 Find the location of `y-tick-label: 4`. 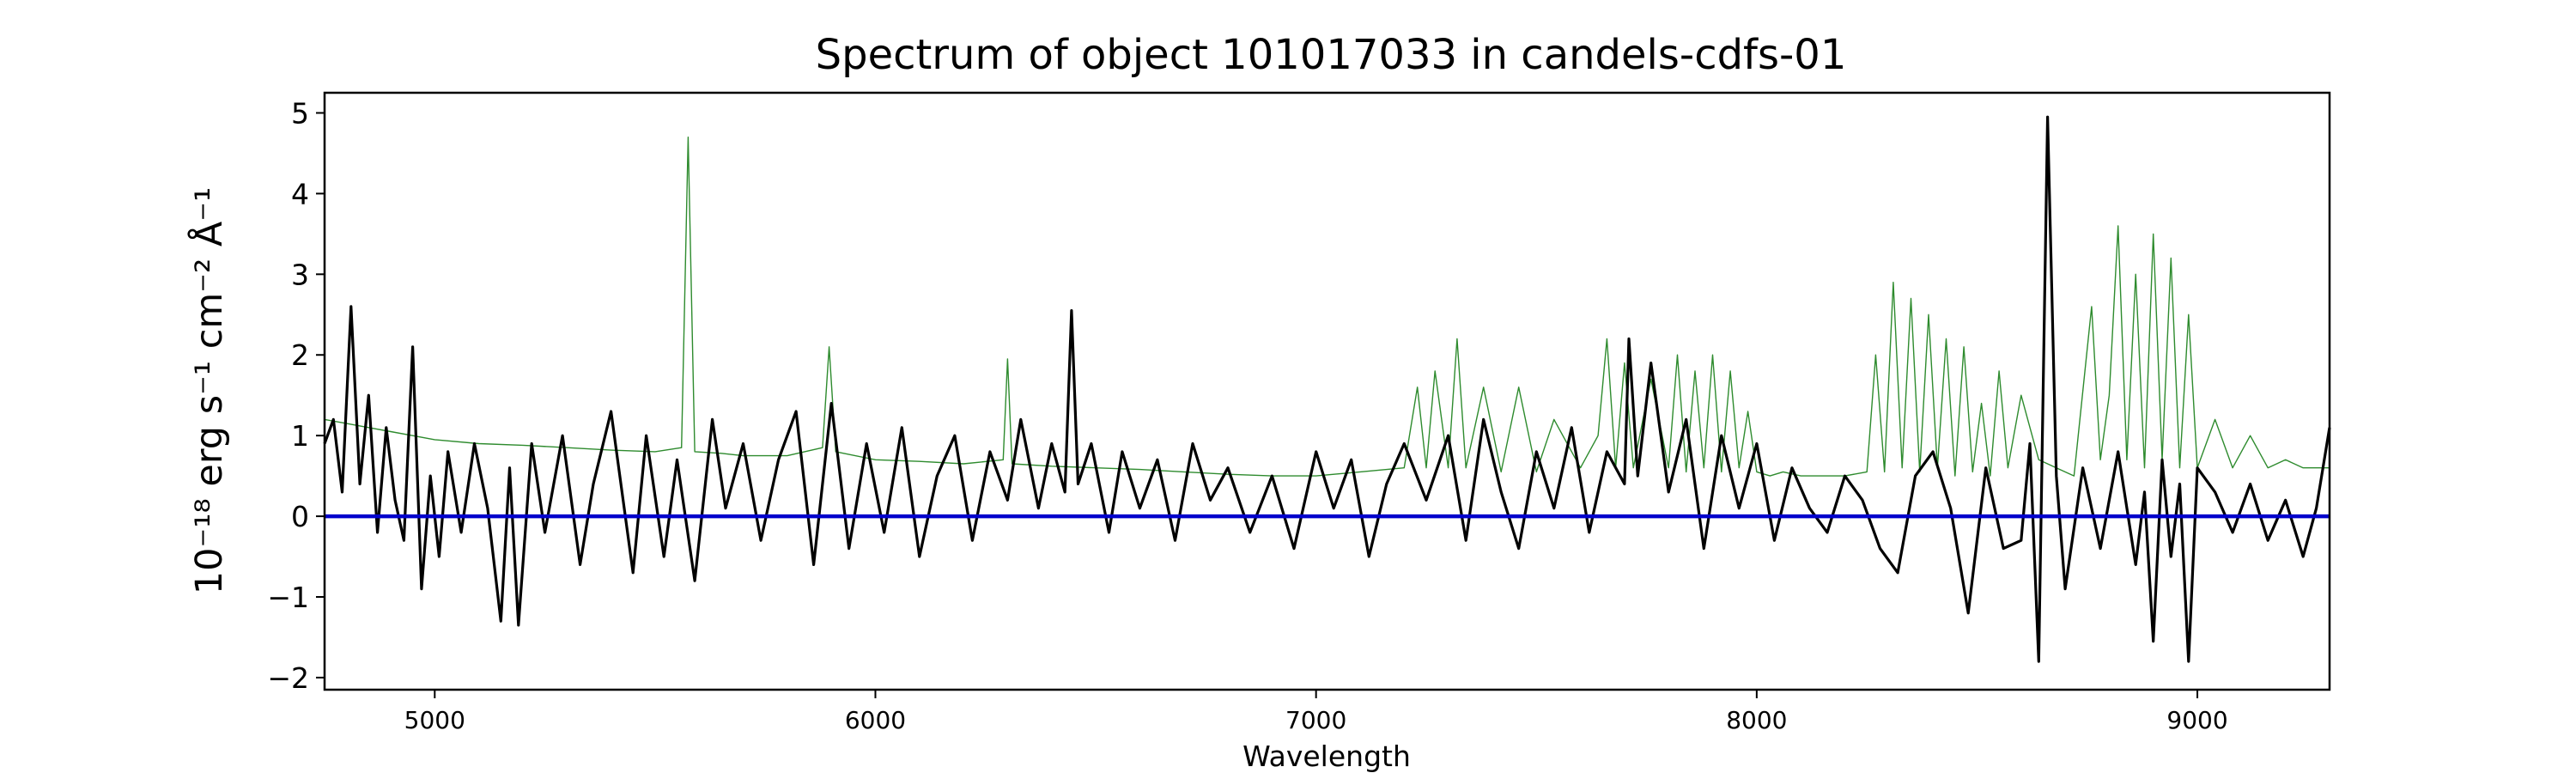

y-tick-label: 4 is located at coordinates (300, 193).